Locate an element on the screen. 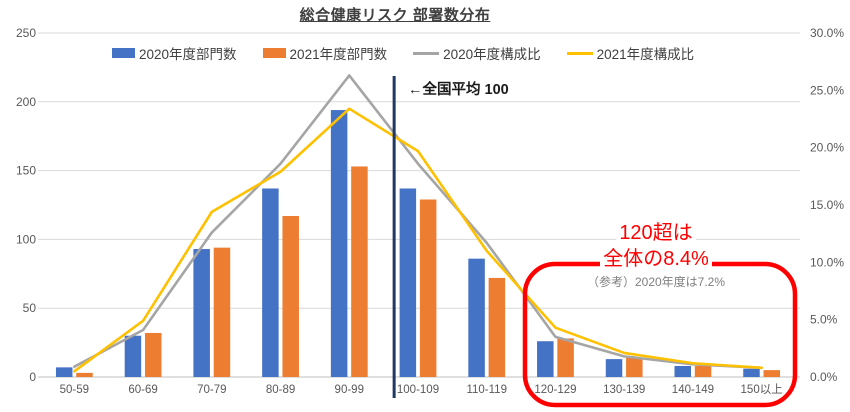 The image size is (850, 412). left-axis-tick-label: 50 is located at coordinates (30, 308).